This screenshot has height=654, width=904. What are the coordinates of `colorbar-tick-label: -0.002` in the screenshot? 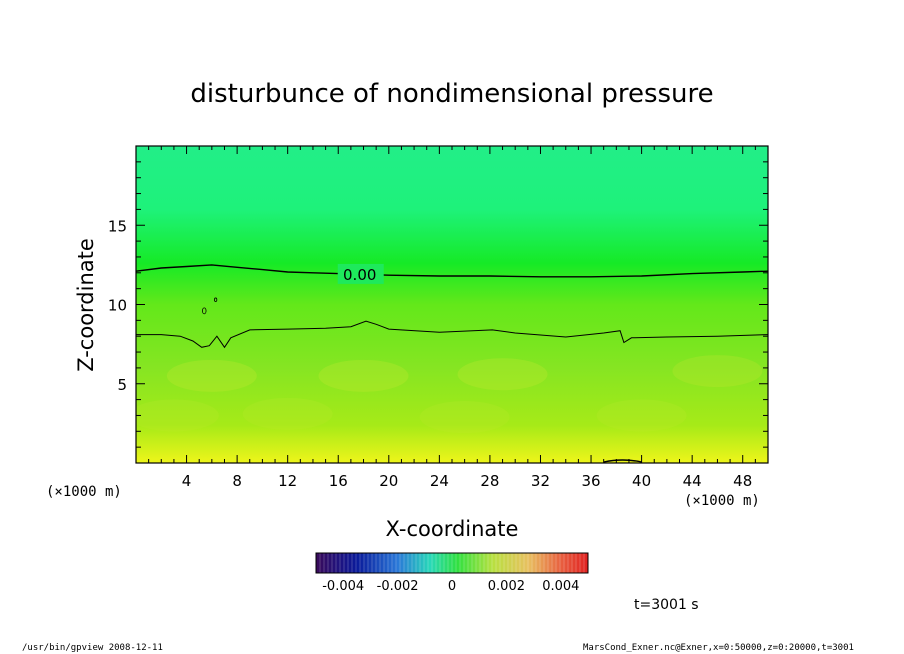 It's located at (398, 586).